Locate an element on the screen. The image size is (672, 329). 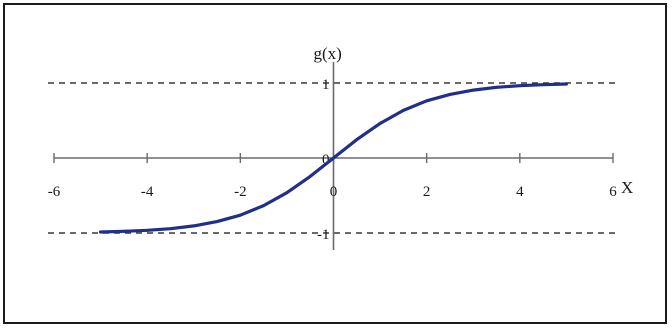
x-tick-label: 0 is located at coordinates (334, 192).